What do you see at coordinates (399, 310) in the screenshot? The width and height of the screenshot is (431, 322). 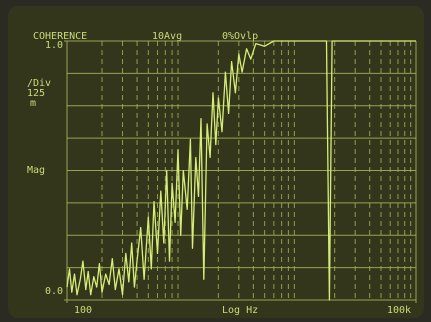 I see `x-tick-label: 100k` at bounding box center [399, 310].